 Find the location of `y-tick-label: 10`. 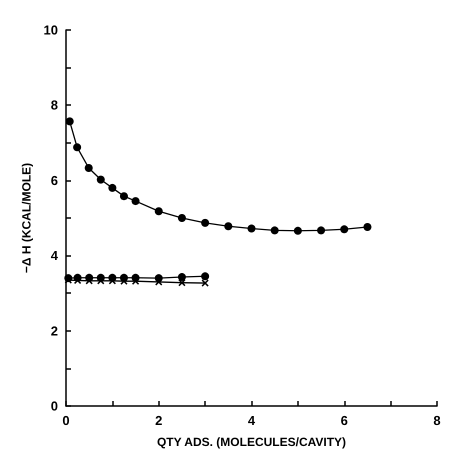

y-tick-label: 10 is located at coordinates (51, 30).